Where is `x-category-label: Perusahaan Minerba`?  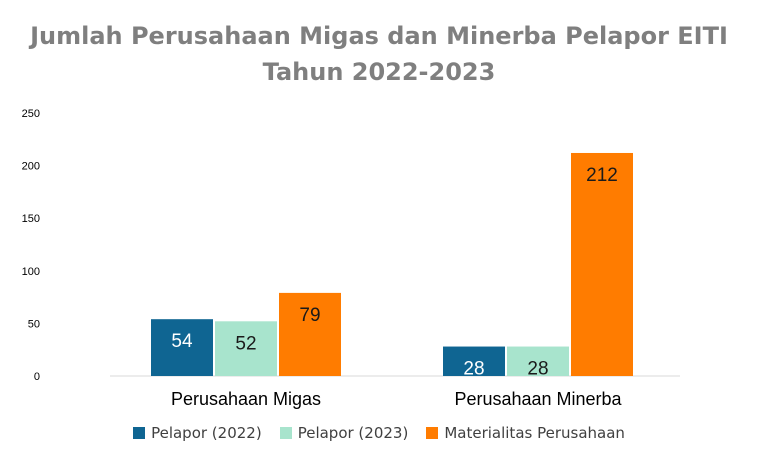
x-category-label: Perusahaan Minerba is located at coordinates (538, 399).